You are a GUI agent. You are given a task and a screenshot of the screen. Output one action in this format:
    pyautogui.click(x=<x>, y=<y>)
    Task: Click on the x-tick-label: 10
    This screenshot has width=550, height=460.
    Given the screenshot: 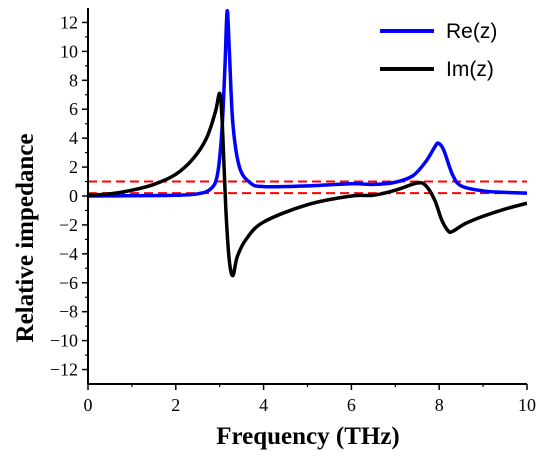 What is the action you would take?
    pyautogui.click(x=527, y=405)
    